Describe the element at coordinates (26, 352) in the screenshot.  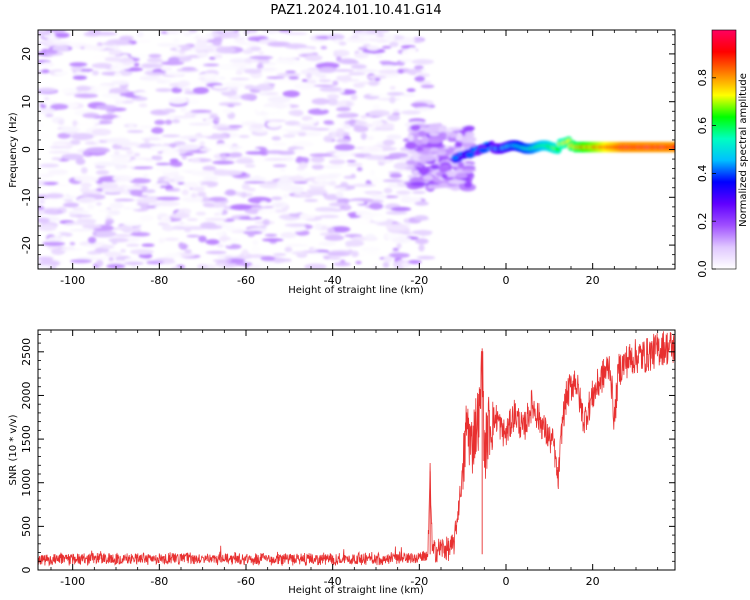
I see `y-tick-label: 2500` at that location.